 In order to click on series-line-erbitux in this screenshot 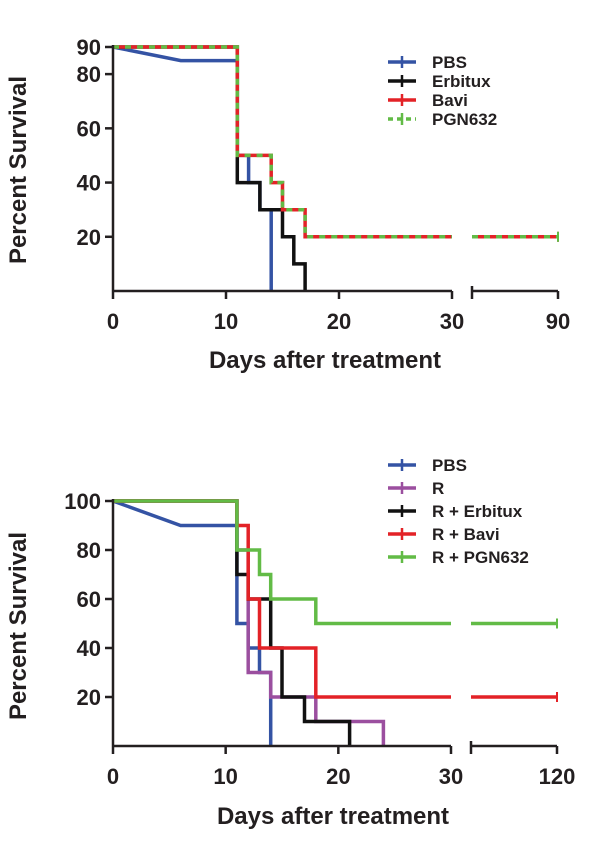, I will do `click(210, 168)`.